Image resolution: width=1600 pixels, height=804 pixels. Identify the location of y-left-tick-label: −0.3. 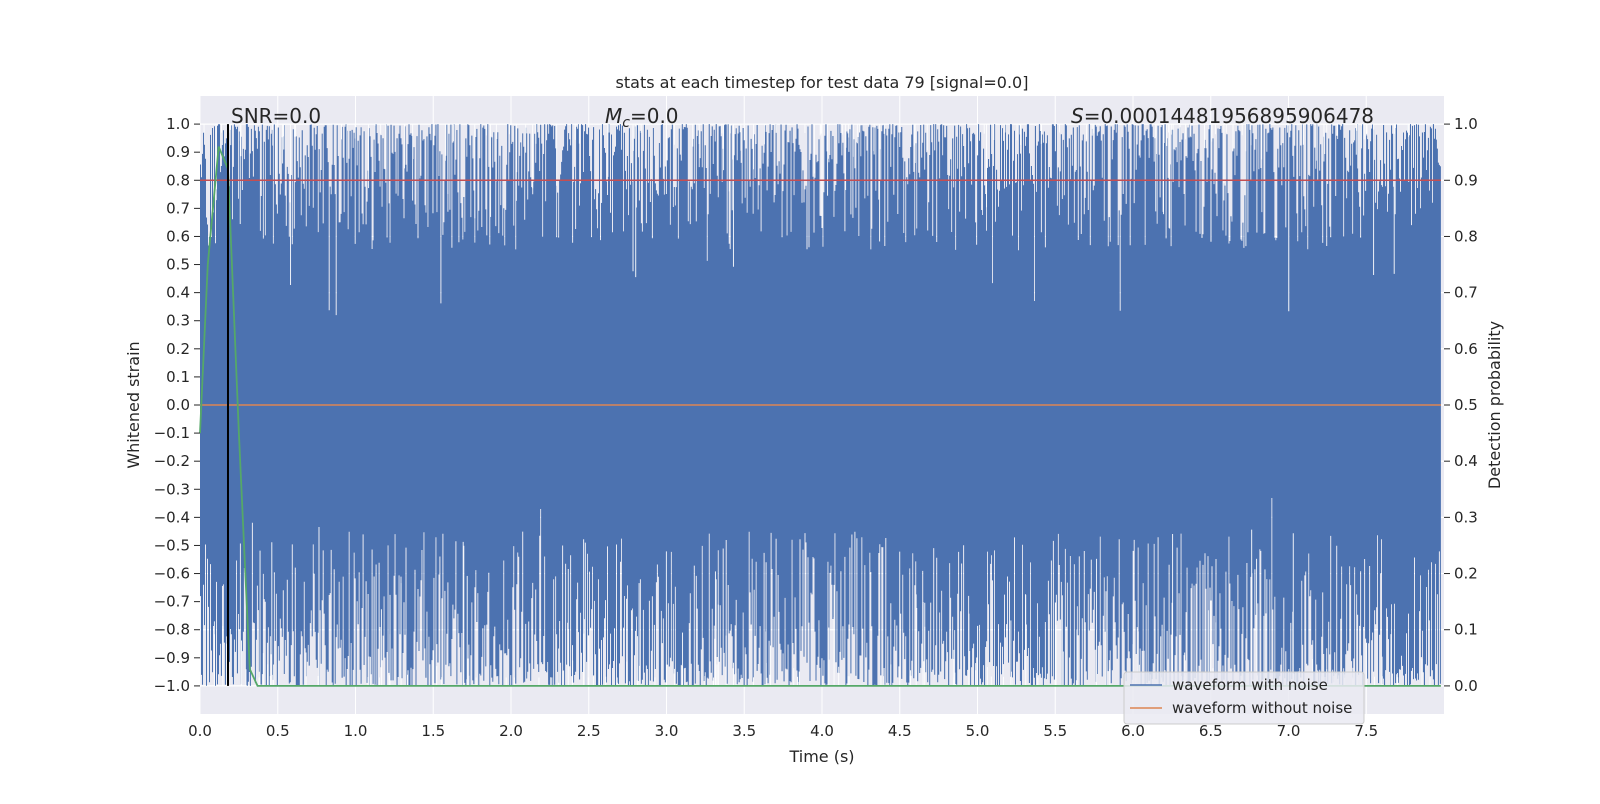
(172, 489).